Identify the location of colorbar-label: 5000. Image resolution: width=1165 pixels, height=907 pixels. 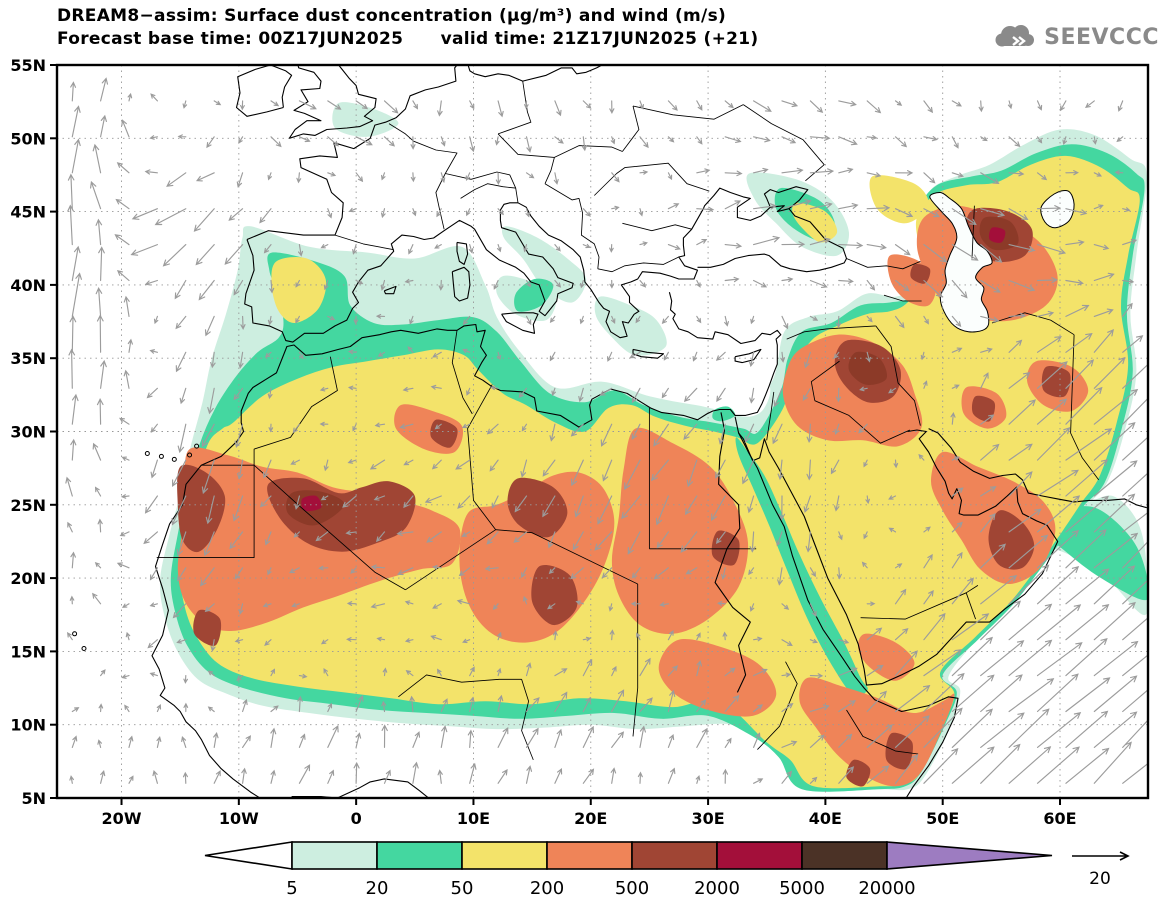
(802, 888).